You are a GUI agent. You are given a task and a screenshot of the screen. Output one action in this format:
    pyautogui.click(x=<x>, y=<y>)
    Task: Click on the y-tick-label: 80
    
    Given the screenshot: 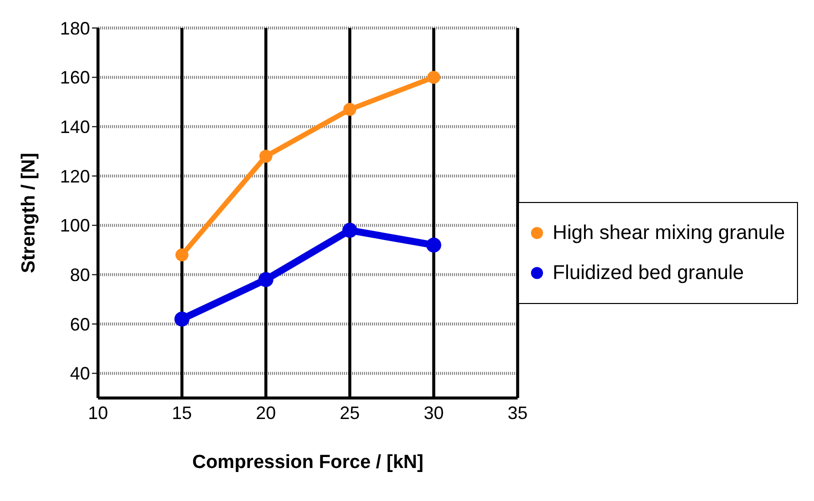 What is the action you would take?
    pyautogui.click(x=80, y=275)
    